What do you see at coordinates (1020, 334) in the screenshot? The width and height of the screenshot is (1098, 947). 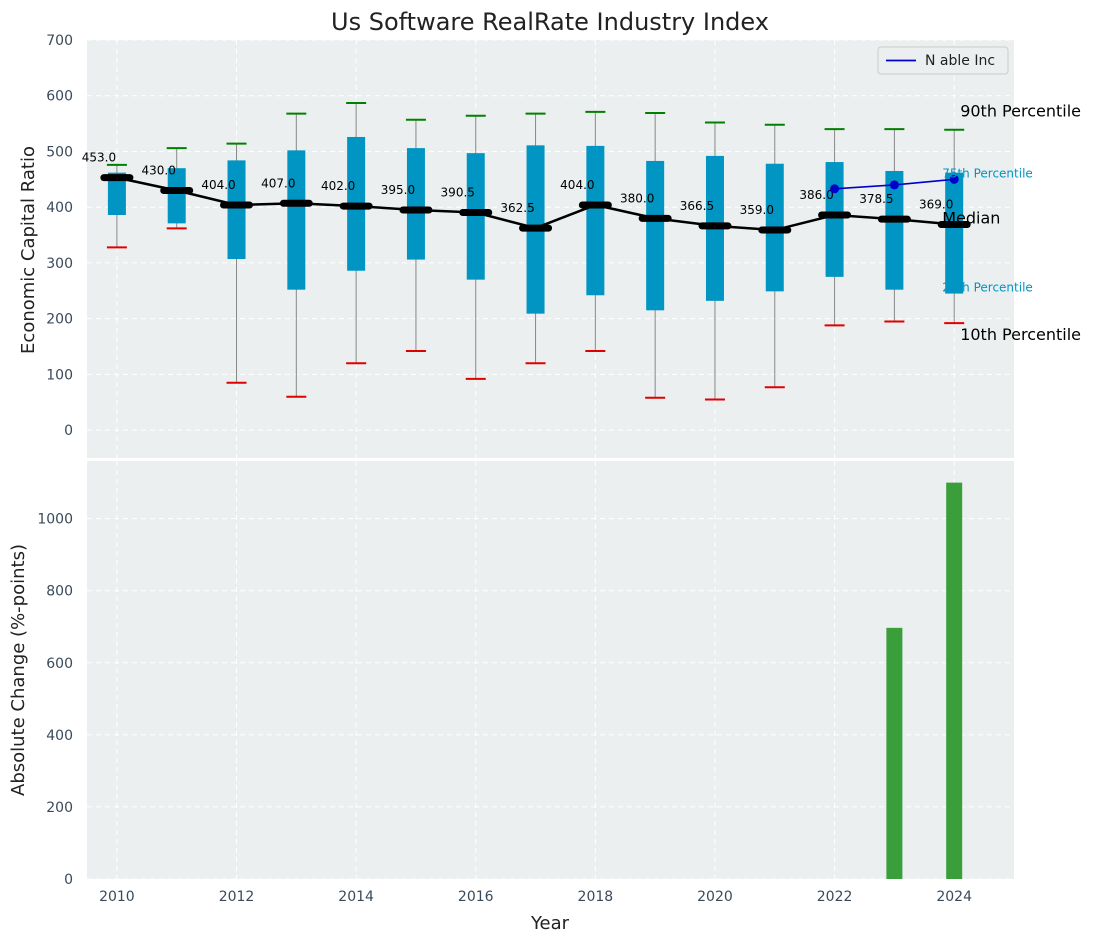 I see `p10-label: 10th Percentile` at bounding box center [1020, 334].